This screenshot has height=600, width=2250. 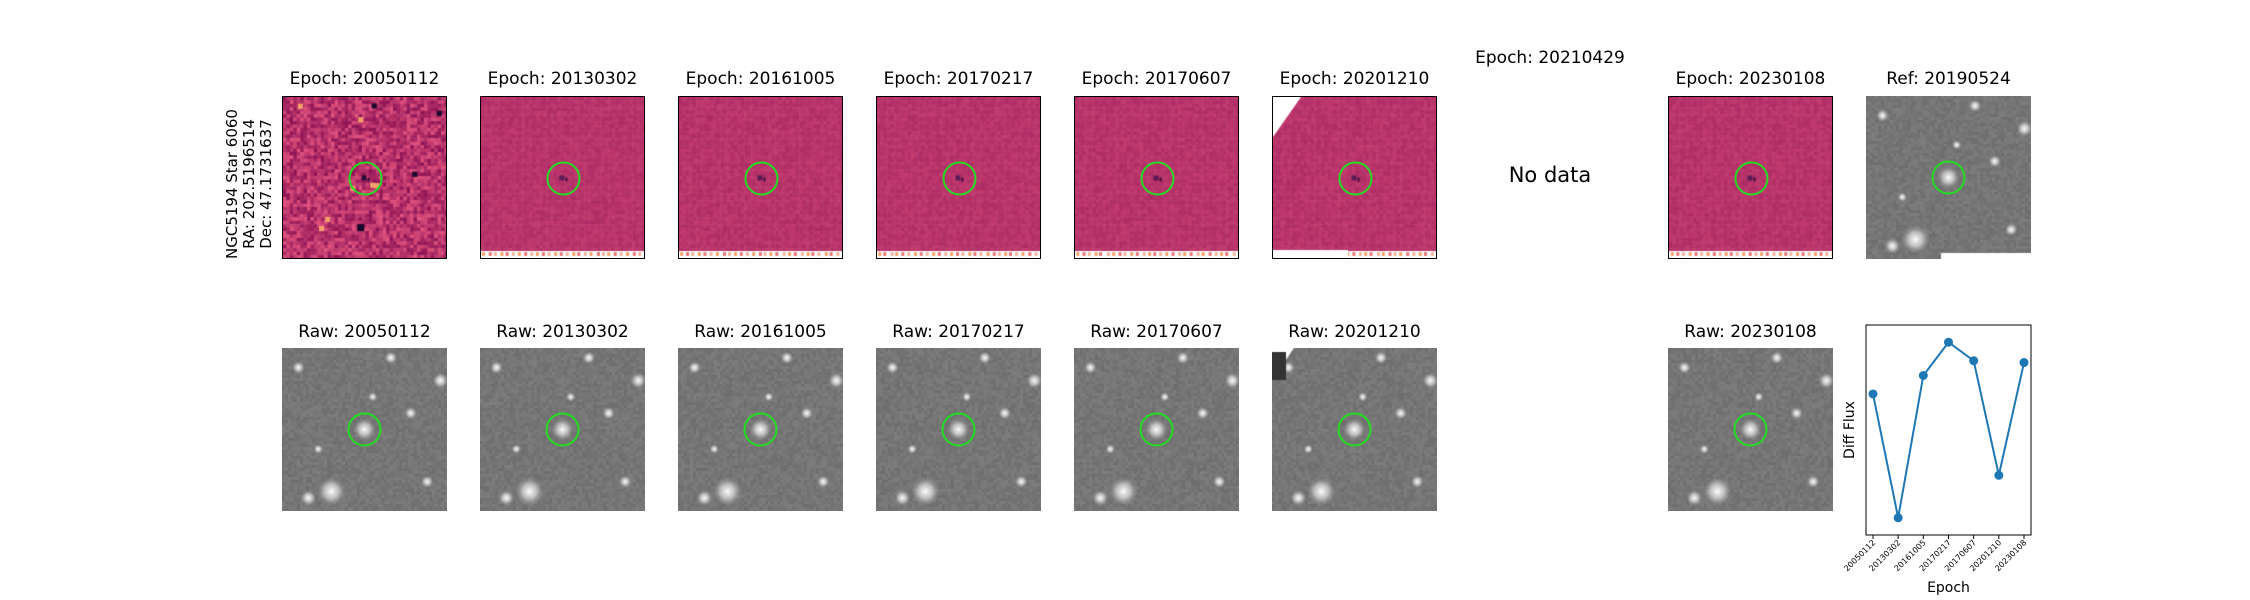 I want to click on raw-title-5: Raw: 20201210, so click(x=1354, y=332).